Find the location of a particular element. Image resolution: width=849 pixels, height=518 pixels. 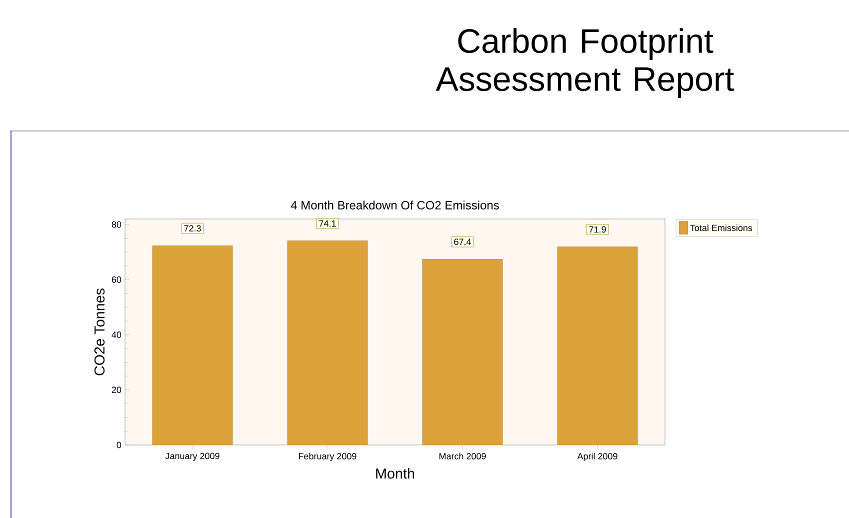

x-tick-label: April 2009 is located at coordinates (597, 457).